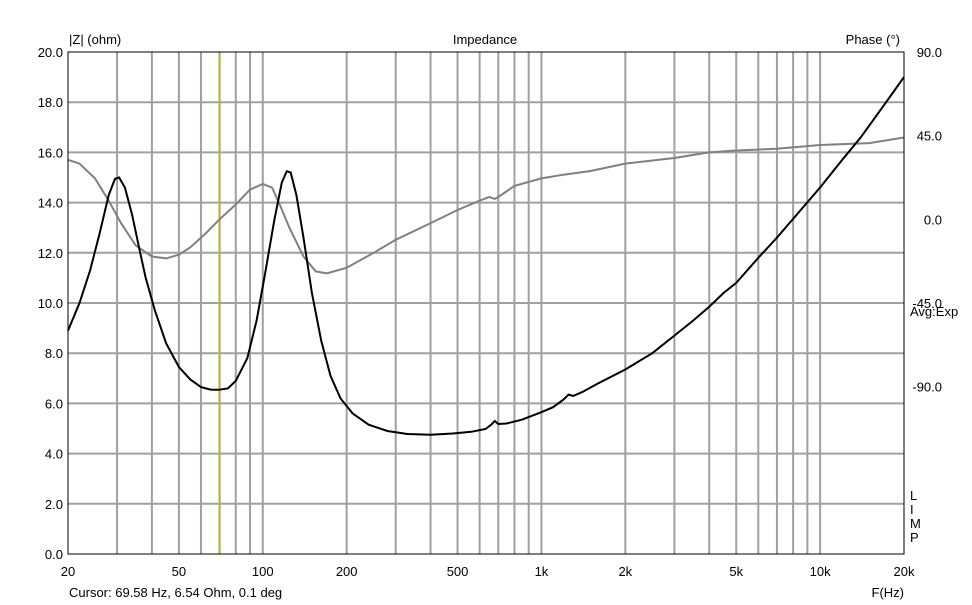 The width and height of the screenshot is (972, 605). What do you see at coordinates (542, 571) in the screenshot?
I see `x-tick-label: 1k` at bounding box center [542, 571].